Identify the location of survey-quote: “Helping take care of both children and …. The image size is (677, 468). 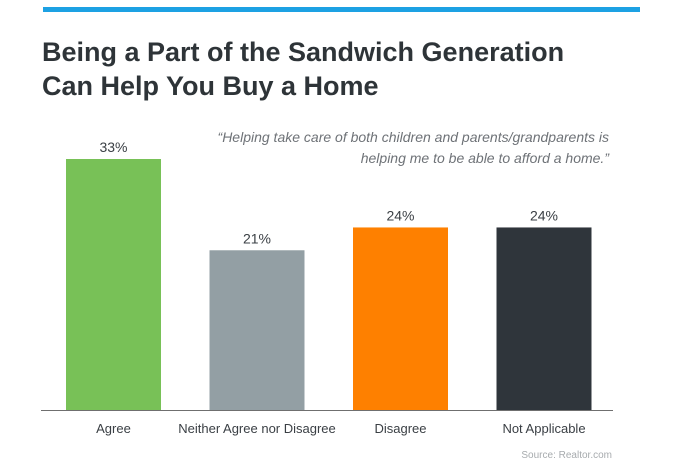
(374, 148).